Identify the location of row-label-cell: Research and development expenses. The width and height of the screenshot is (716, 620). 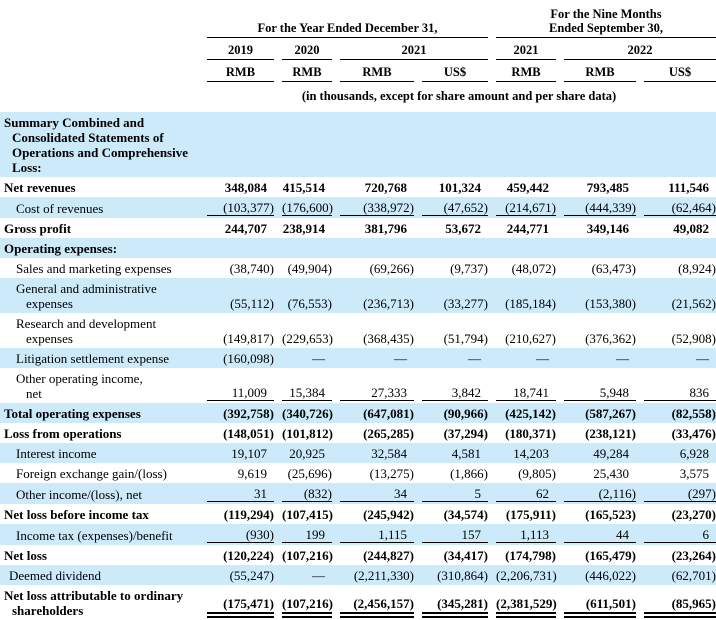
(101, 330).